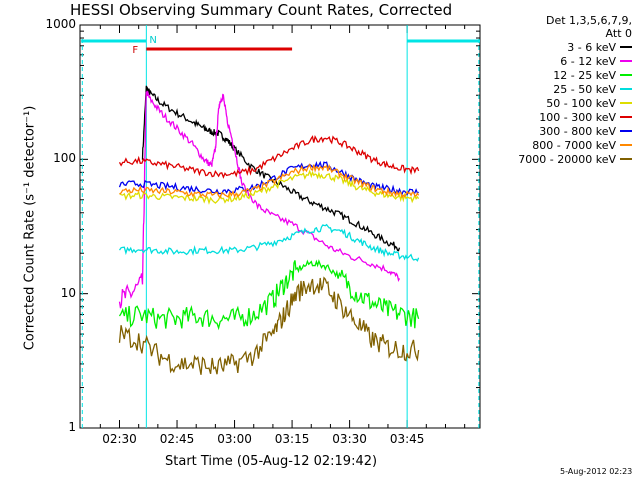 The width and height of the screenshot is (640, 480). What do you see at coordinates (584, 75) in the screenshot?
I see `legend-entry-label: 12 - 25 keV` at bounding box center [584, 75].